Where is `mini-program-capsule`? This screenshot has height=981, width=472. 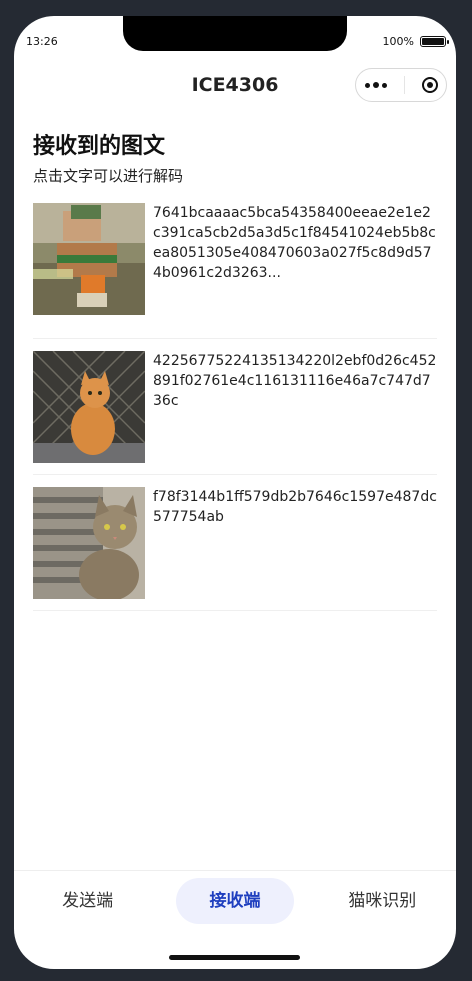
mini-program-capsule is located at coordinates (401, 85).